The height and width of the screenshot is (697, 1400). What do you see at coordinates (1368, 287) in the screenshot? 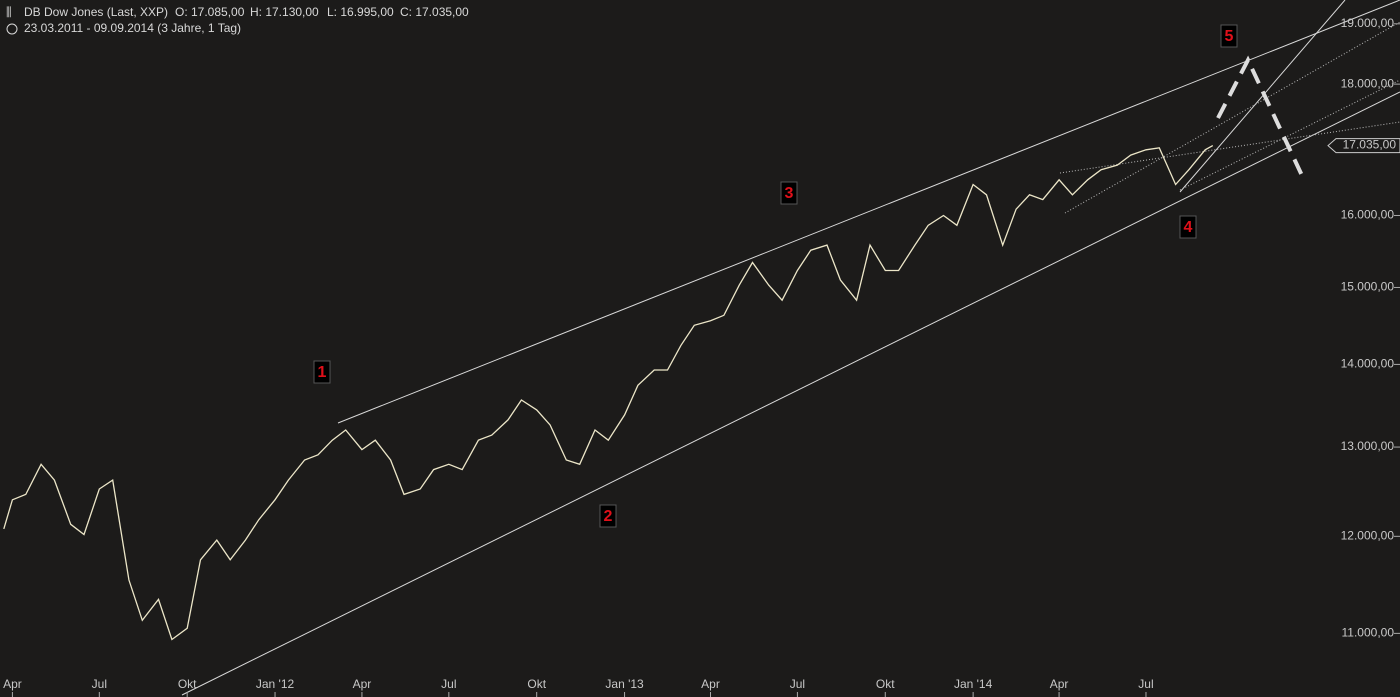
I see `y-tick-label: 15.000,00` at bounding box center [1368, 287].